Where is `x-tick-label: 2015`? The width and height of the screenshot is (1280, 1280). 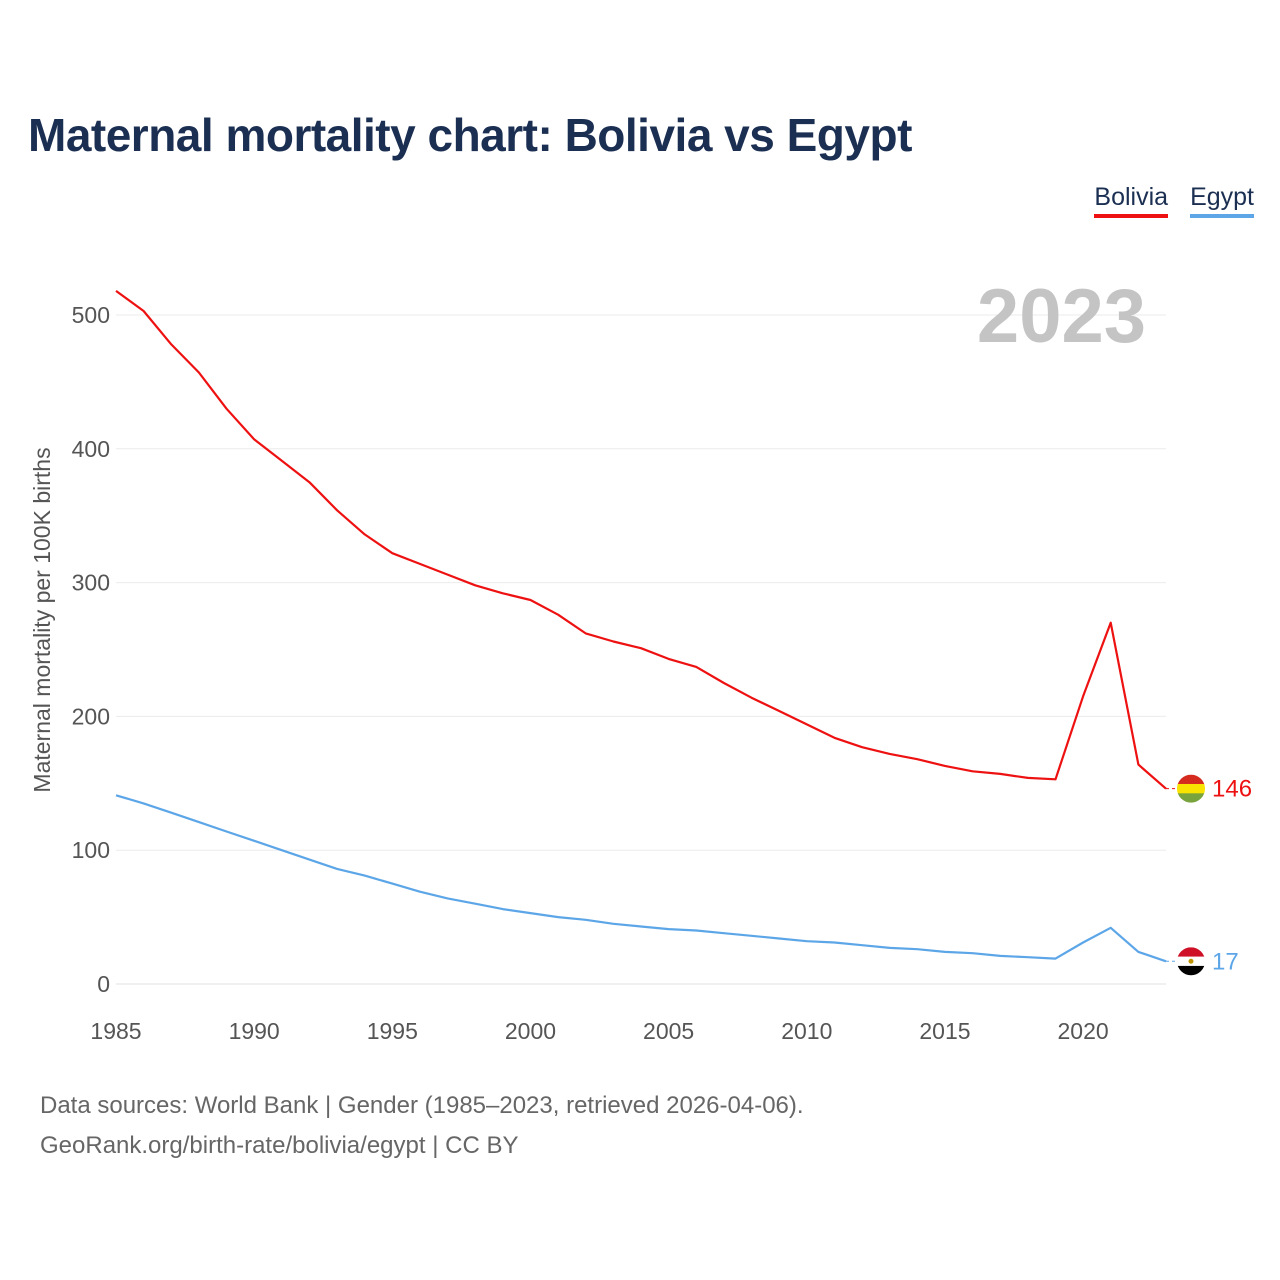
x-tick-label: 2015 is located at coordinates (944, 1031).